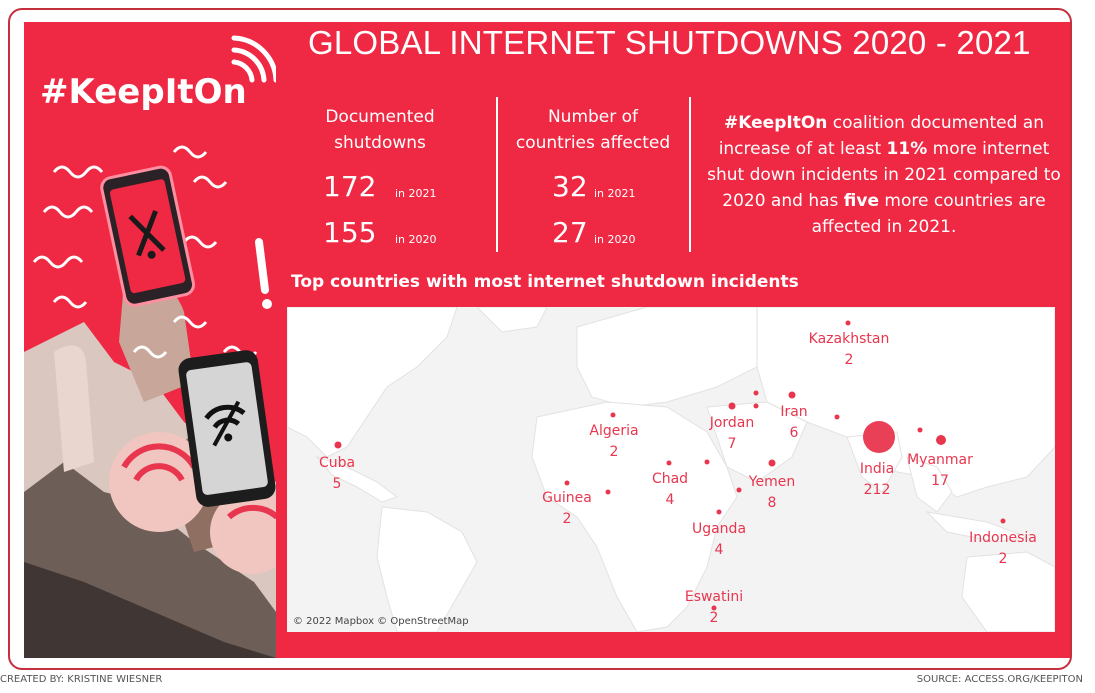  Describe the element at coordinates (593, 143) in the screenshot. I see `countries-heading-line2: countries affected` at that location.